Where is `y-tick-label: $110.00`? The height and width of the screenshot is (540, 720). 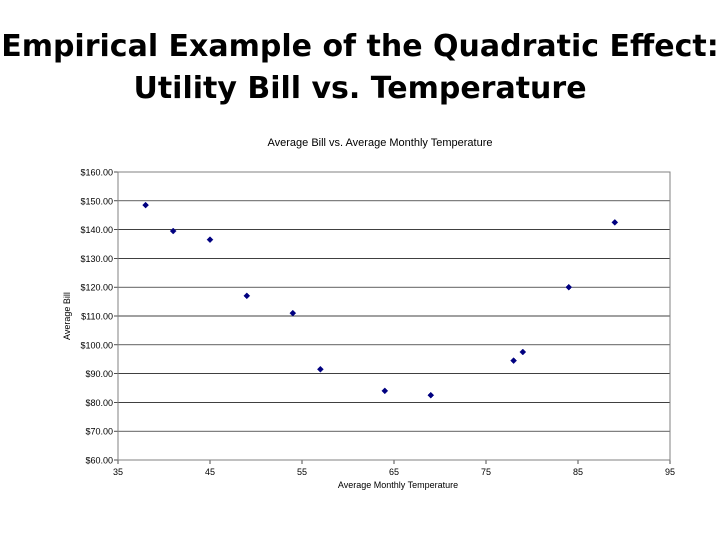 y-tick-label: $110.00 is located at coordinates (97, 317).